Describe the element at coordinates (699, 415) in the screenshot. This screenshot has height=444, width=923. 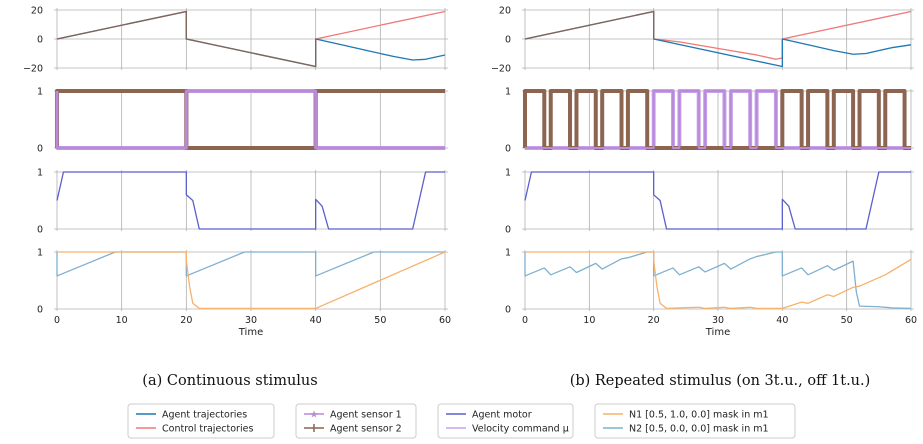
I see `legend-label: N1 [0.5, 1.0, 0.0] mask in m1` at that location.